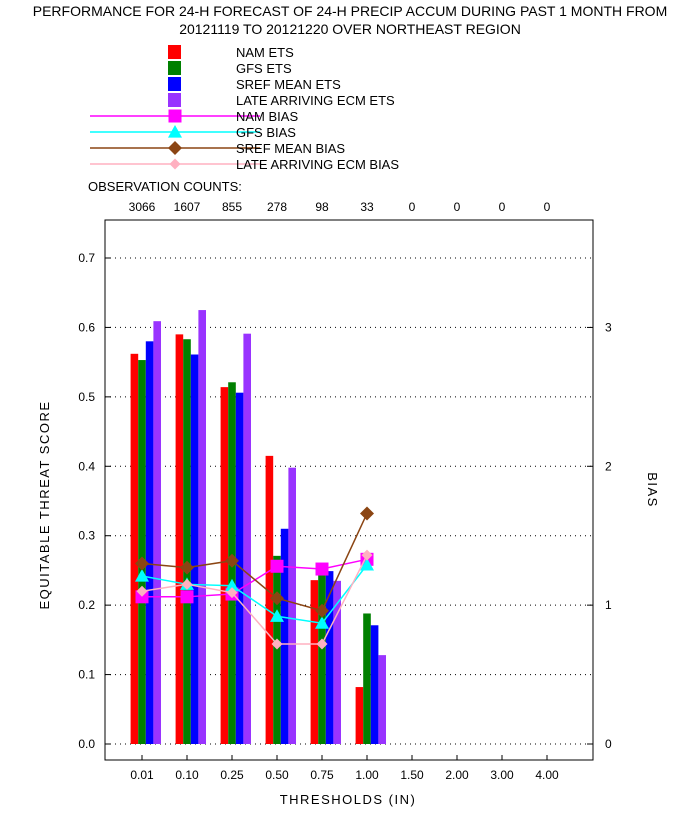 This screenshot has width=700, height=825. What do you see at coordinates (367, 775) in the screenshot?
I see `x-tick-label: 1.00` at bounding box center [367, 775].